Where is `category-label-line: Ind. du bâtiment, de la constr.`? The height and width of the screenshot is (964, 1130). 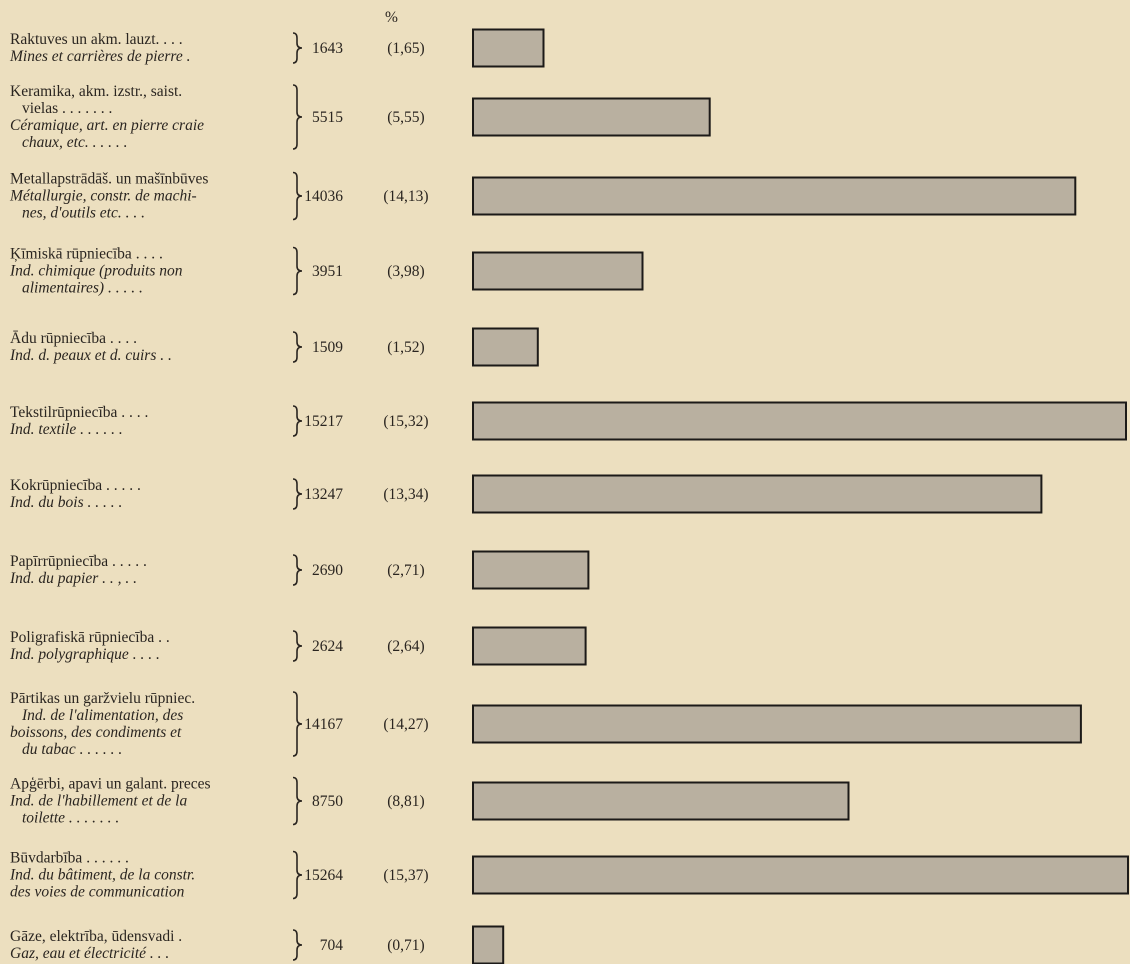 category-label-line: Ind. du bâtiment, de la constr. is located at coordinates (102, 875).